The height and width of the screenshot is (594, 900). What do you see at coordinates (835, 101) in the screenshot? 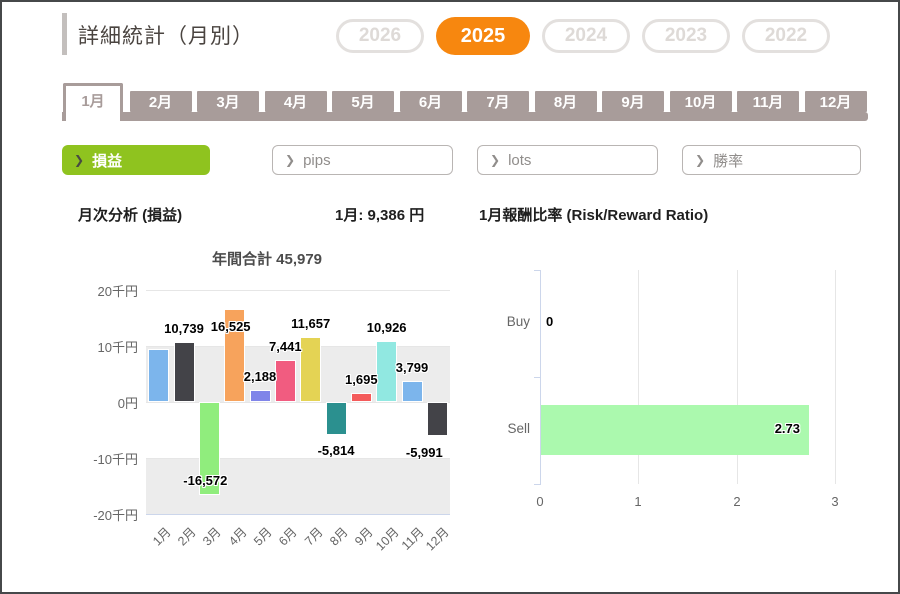
I see `month-tab-12月: 12月` at bounding box center [835, 101].